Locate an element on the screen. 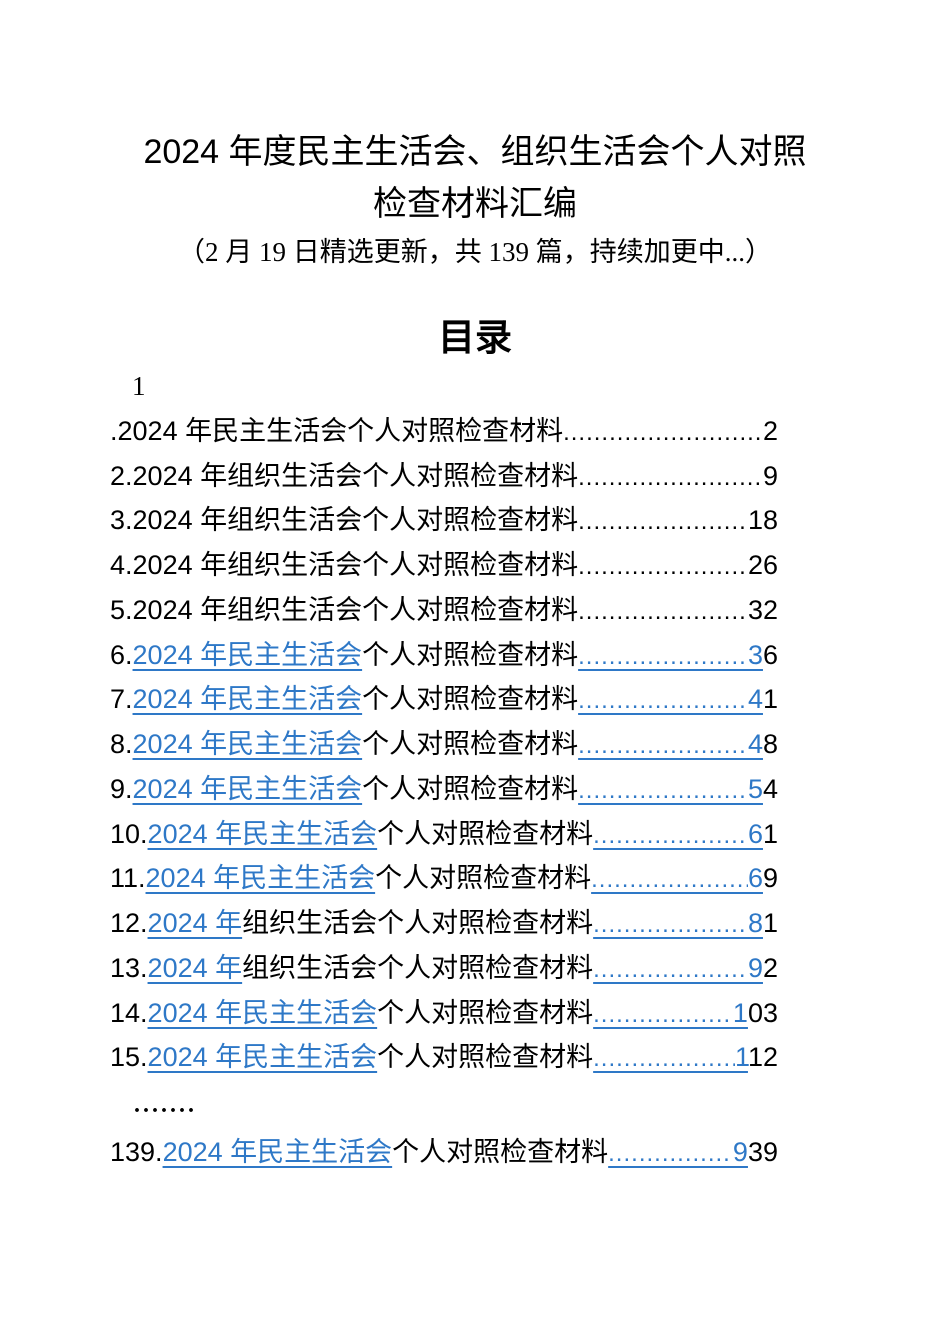  toc-entry: 14.2024 年民主生活会个人对照检查材料 103 is located at coordinates (444, 1013).